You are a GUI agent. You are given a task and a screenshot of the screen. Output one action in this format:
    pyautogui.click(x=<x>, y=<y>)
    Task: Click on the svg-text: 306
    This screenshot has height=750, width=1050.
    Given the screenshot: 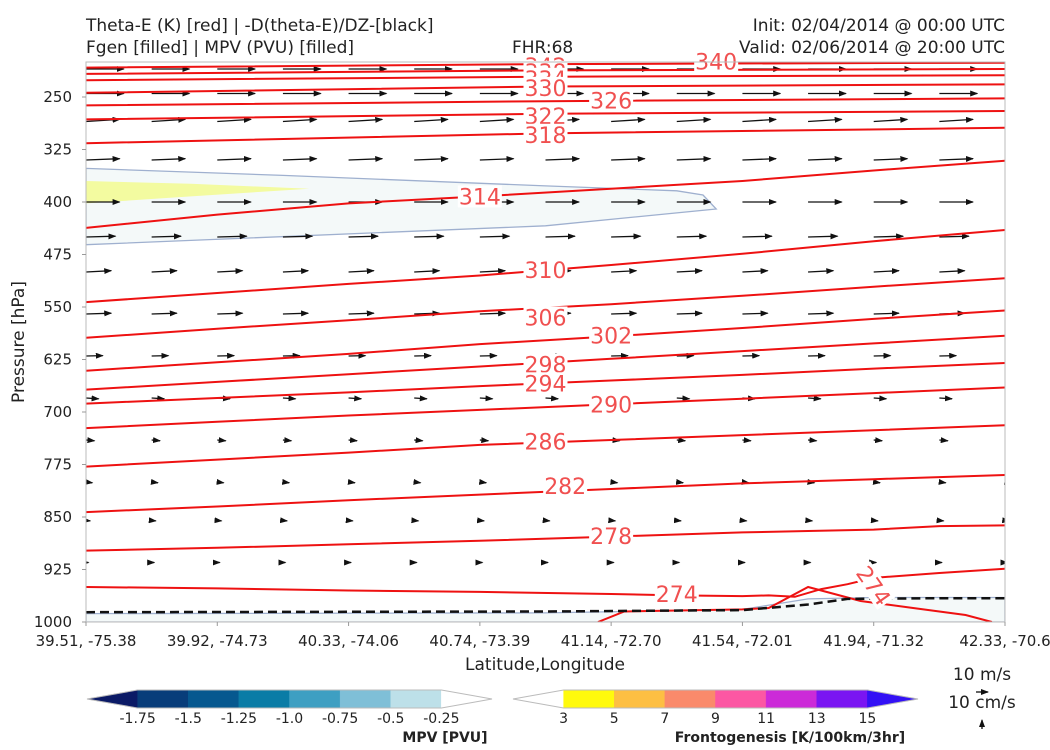 What is the action you would take?
    pyautogui.click(x=546, y=319)
    